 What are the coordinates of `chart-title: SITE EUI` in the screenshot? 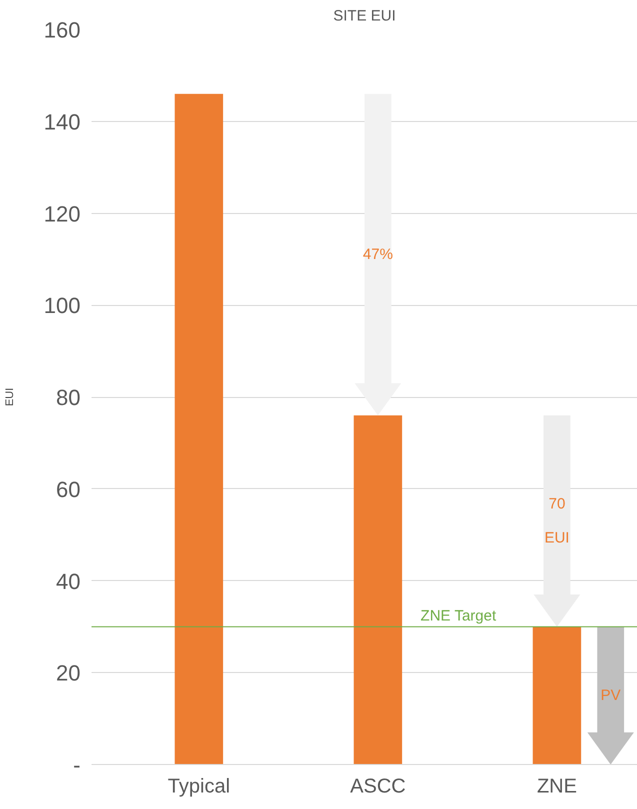 It's located at (364, 16).